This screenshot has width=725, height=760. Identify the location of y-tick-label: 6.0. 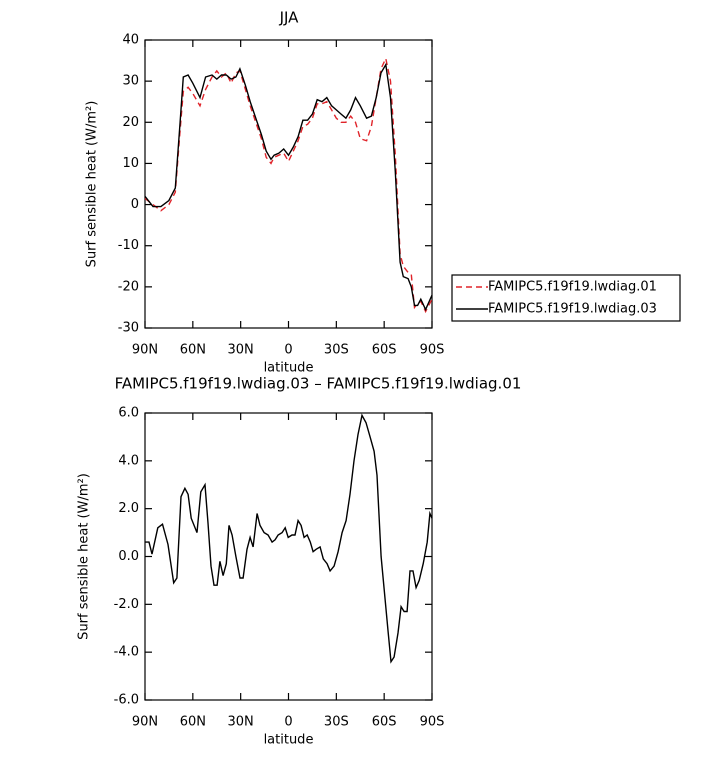
(128, 413).